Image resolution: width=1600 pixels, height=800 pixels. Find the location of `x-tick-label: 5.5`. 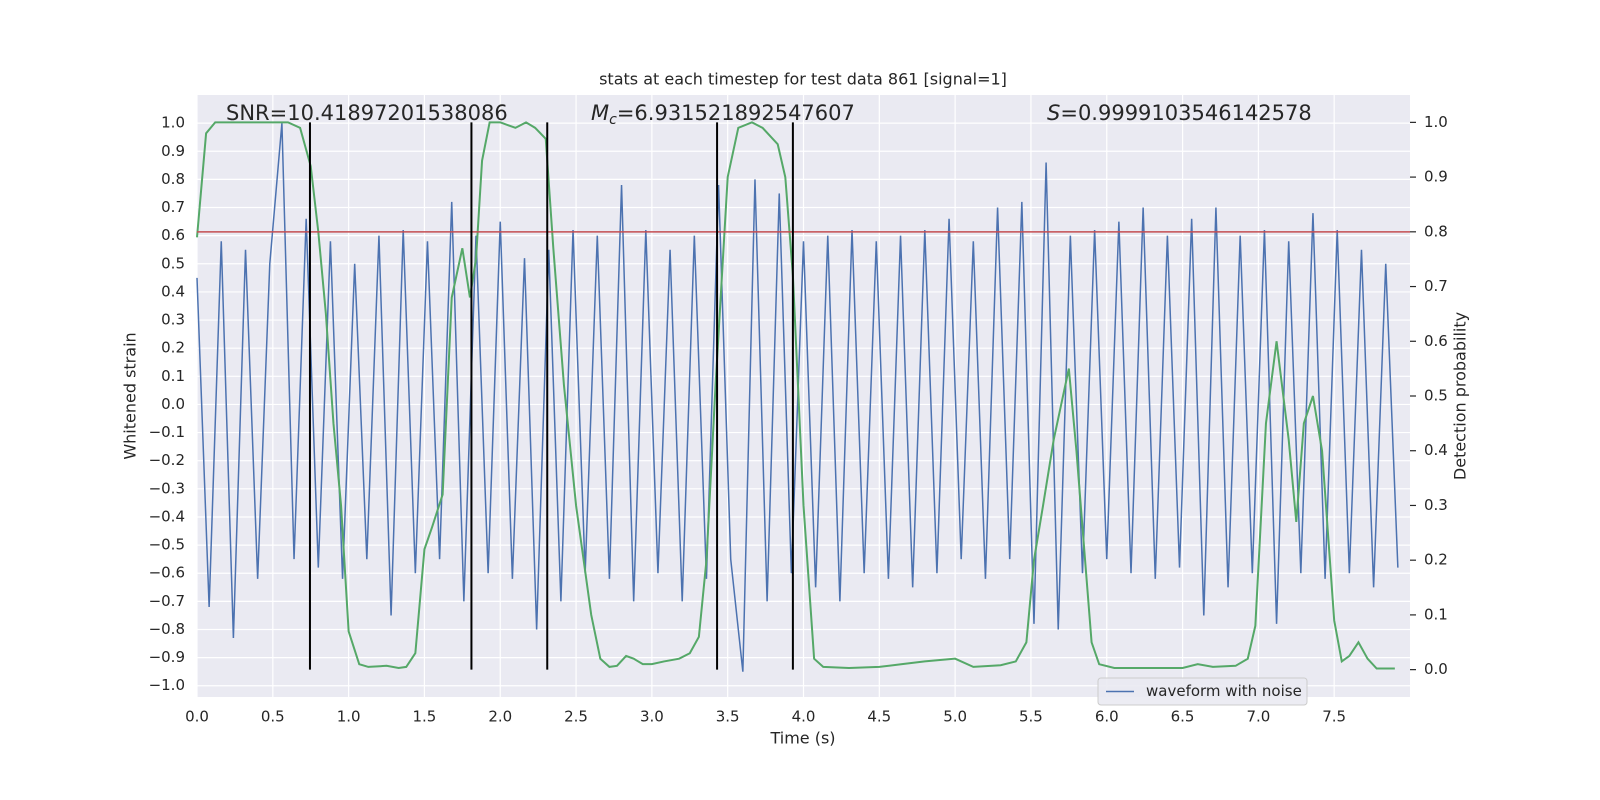

x-tick-label: 5.5 is located at coordinates (1031, 717).